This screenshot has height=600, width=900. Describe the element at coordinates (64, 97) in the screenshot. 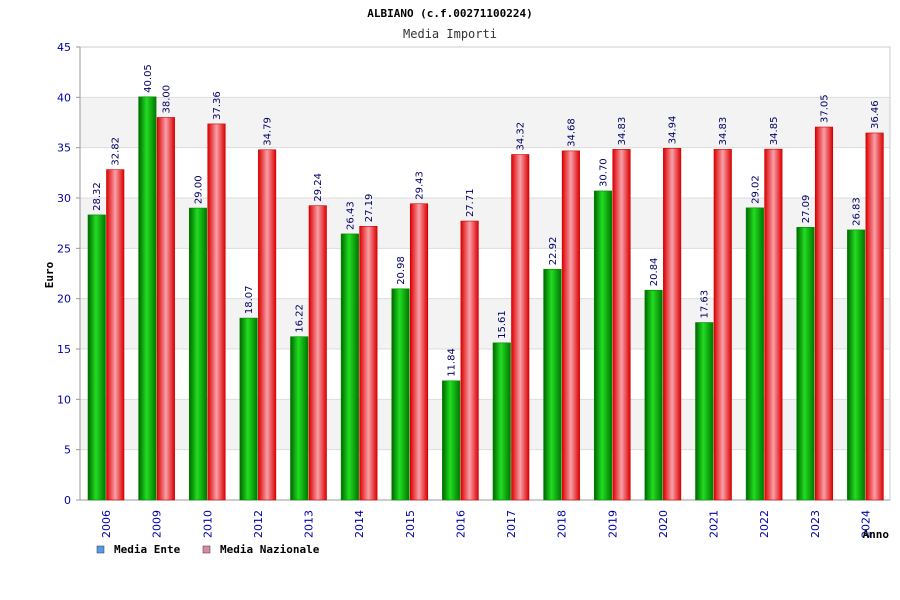

I see `y-tick-label: 40` at that location.